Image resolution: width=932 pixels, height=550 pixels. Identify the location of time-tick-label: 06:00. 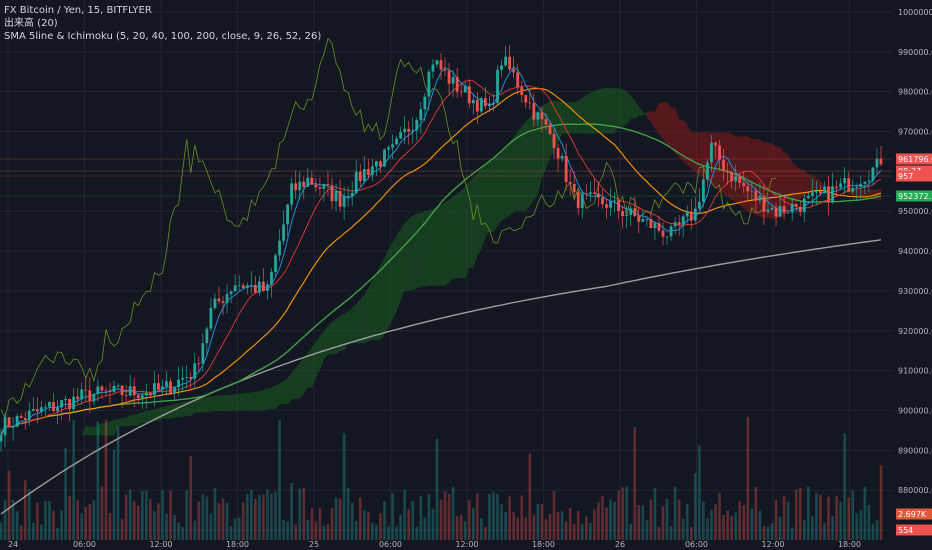
(696, 544).